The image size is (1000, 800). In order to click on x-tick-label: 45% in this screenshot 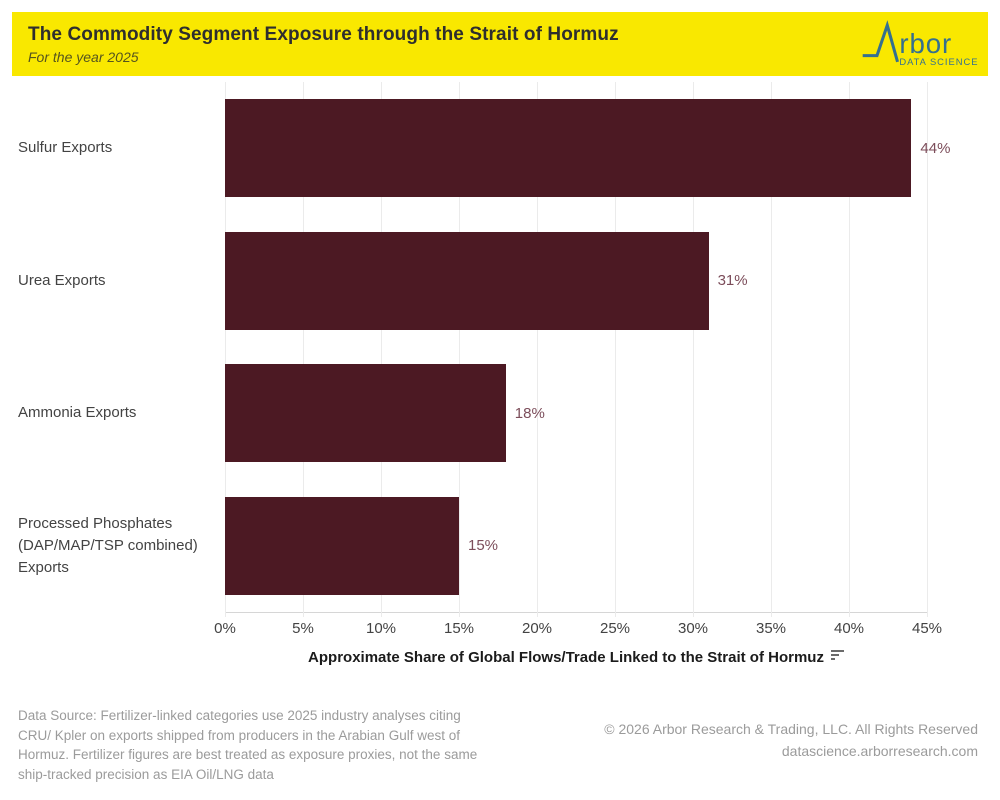, I will do `click(927, 628)`.